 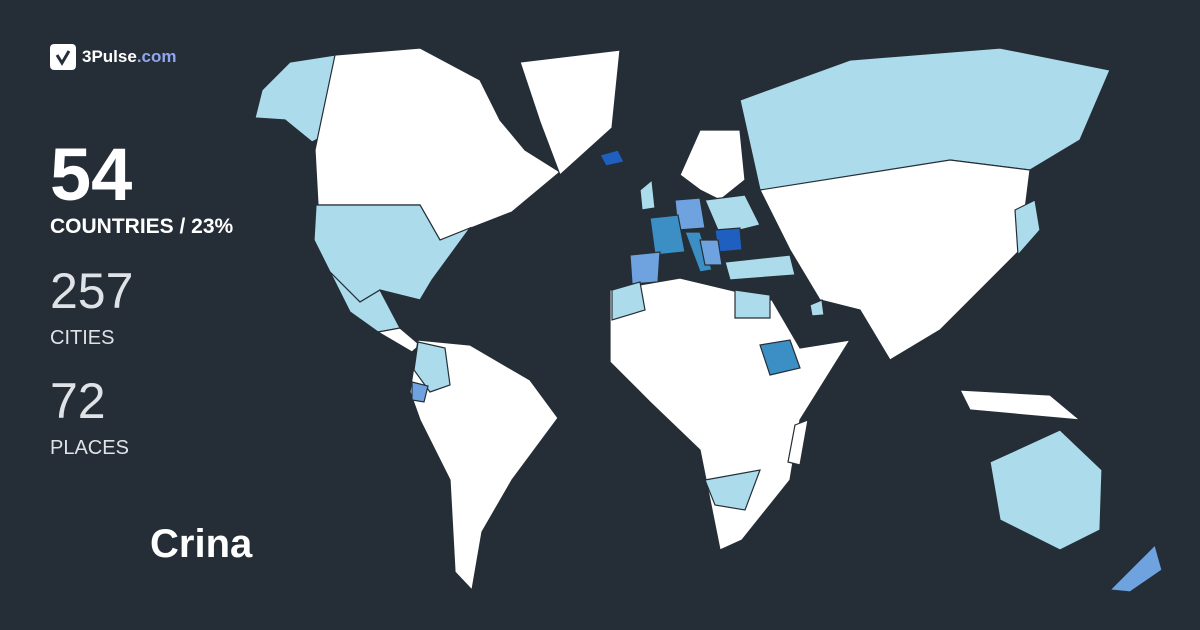 I want to click on check-pulse-icon, so click(x=63, y=57).